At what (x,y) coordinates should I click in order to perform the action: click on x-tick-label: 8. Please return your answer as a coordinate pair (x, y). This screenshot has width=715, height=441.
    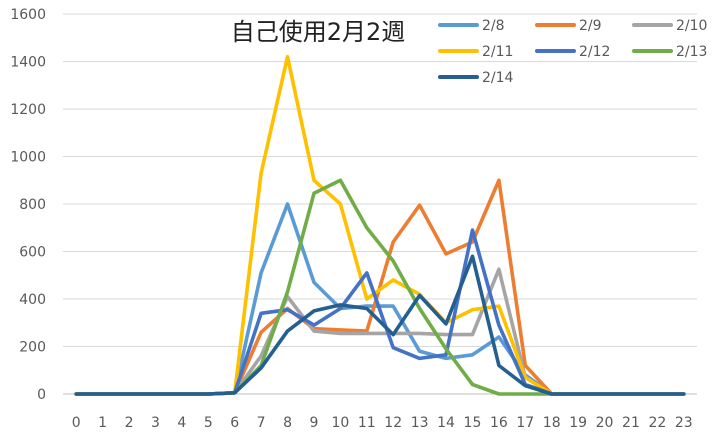
    Looking at the image, I should click on (287, 423).